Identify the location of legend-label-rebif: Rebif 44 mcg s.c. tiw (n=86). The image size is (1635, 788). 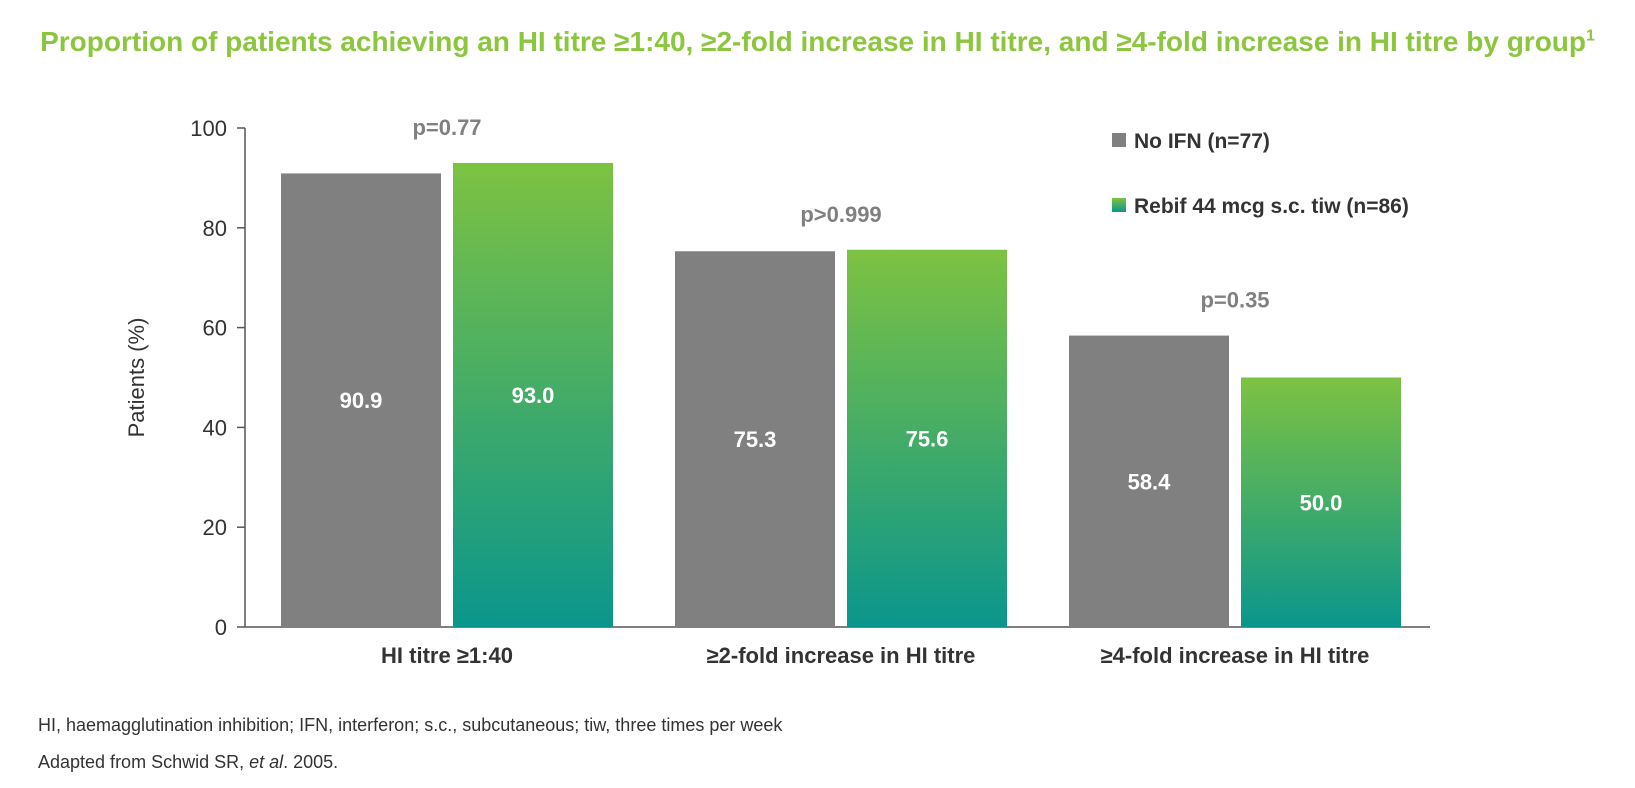
(1271, 206).